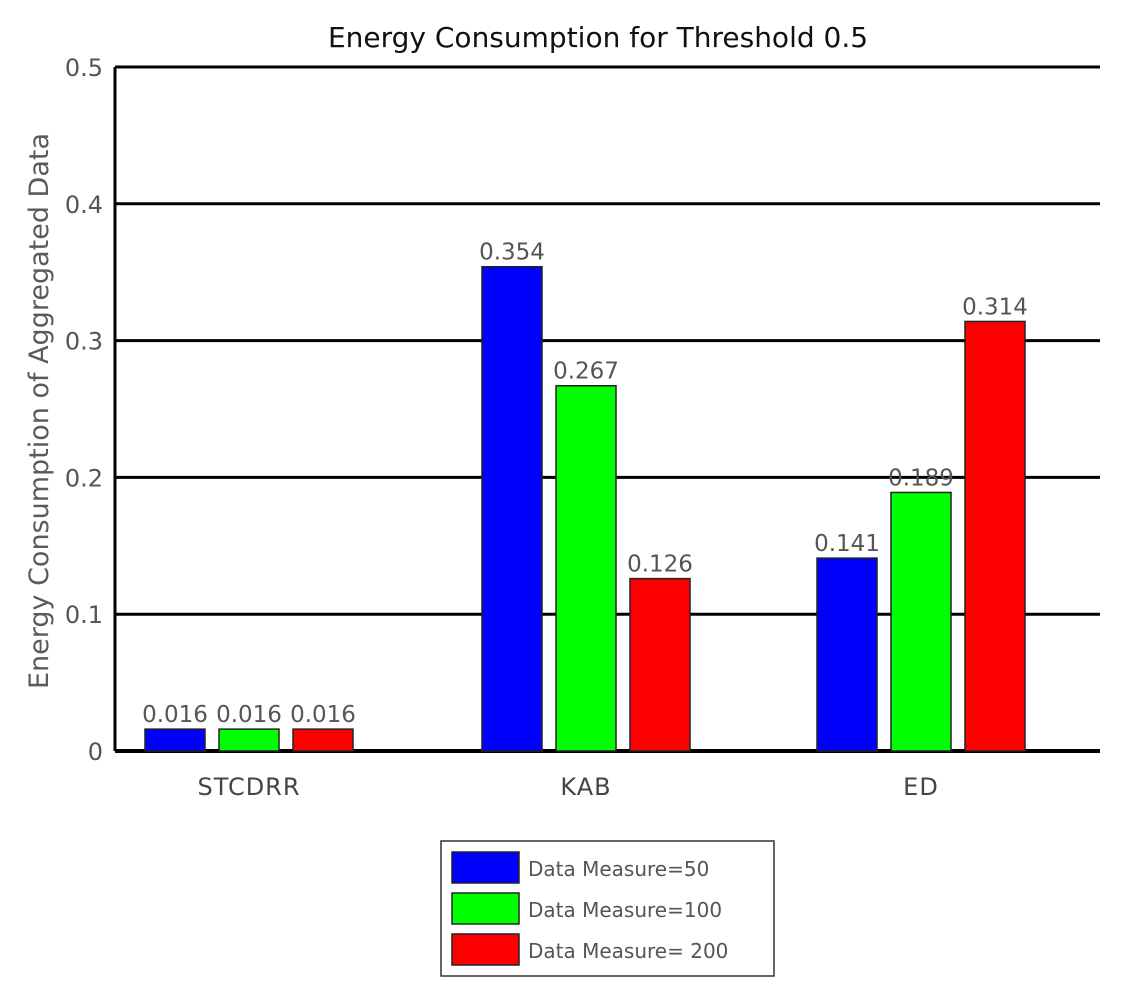 The image size is (1124, 1001). What do you see at coordinates (628, 951) in the screenshot?
I see `legend-label: Data Measure= 200` at bounding box center [628, 951].